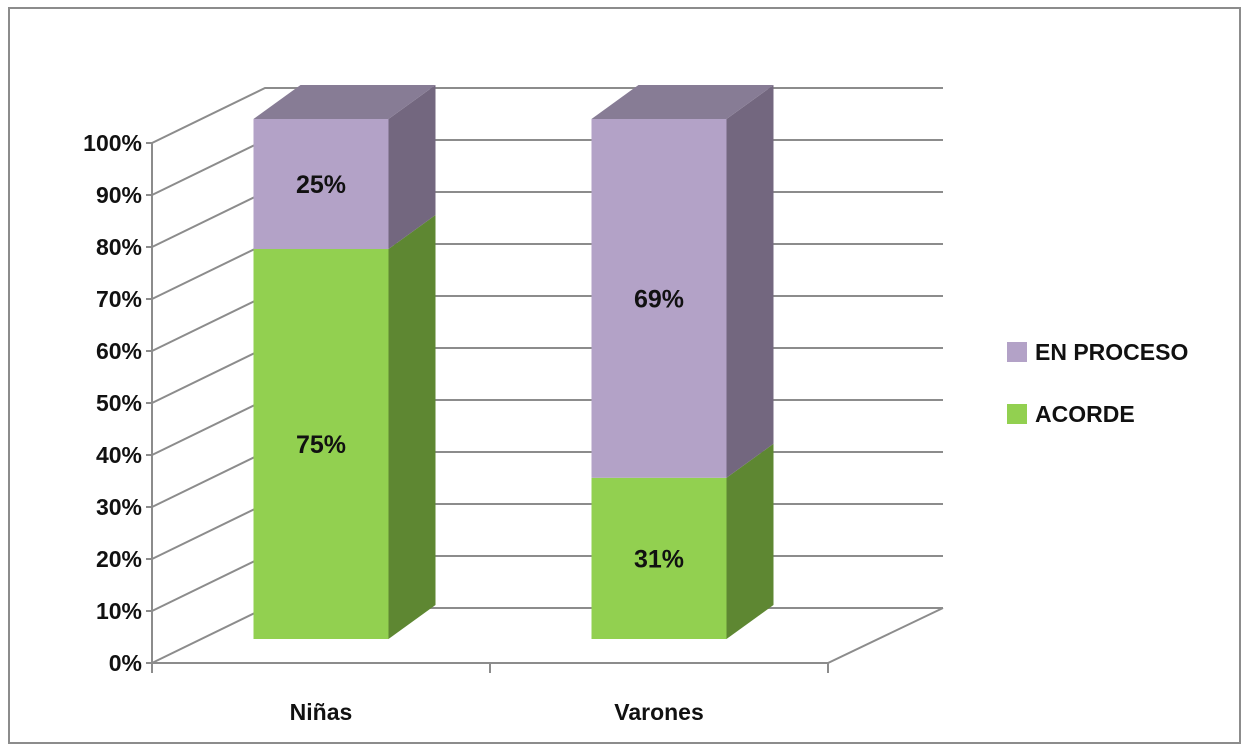  I want to click on legend-label: ACORDE, so click(1085, 414).